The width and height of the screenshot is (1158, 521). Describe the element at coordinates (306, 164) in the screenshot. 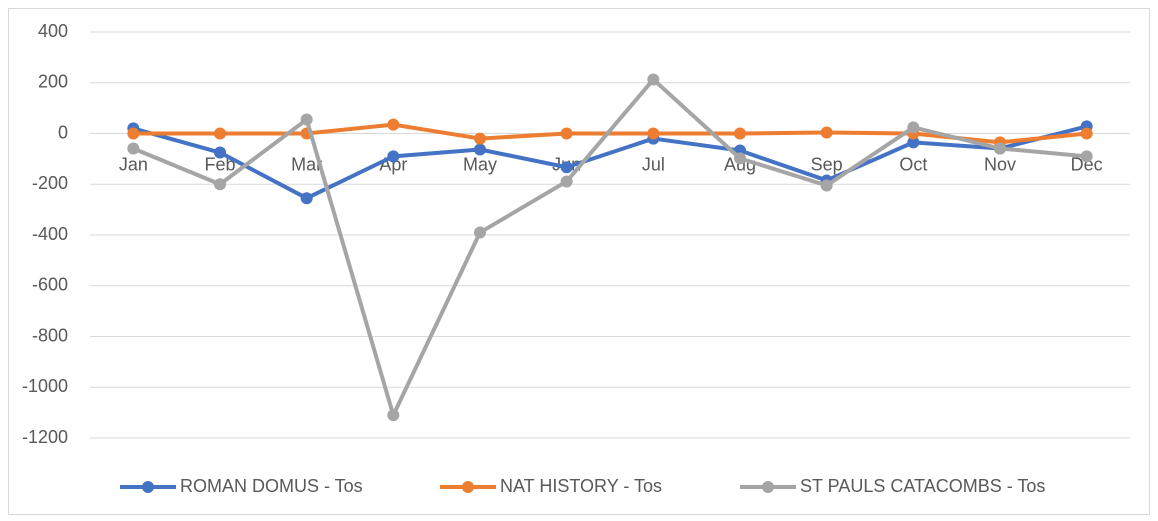

I see `x-tick-label: Mar` at that location.